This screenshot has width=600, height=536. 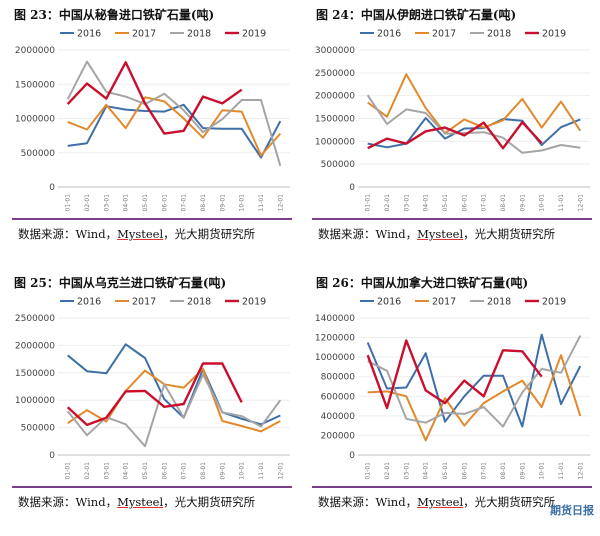 I want to click on chart-title: 图 23：中国从秘鲁进口铁矿石量(吨), so click(x=114, y=15).